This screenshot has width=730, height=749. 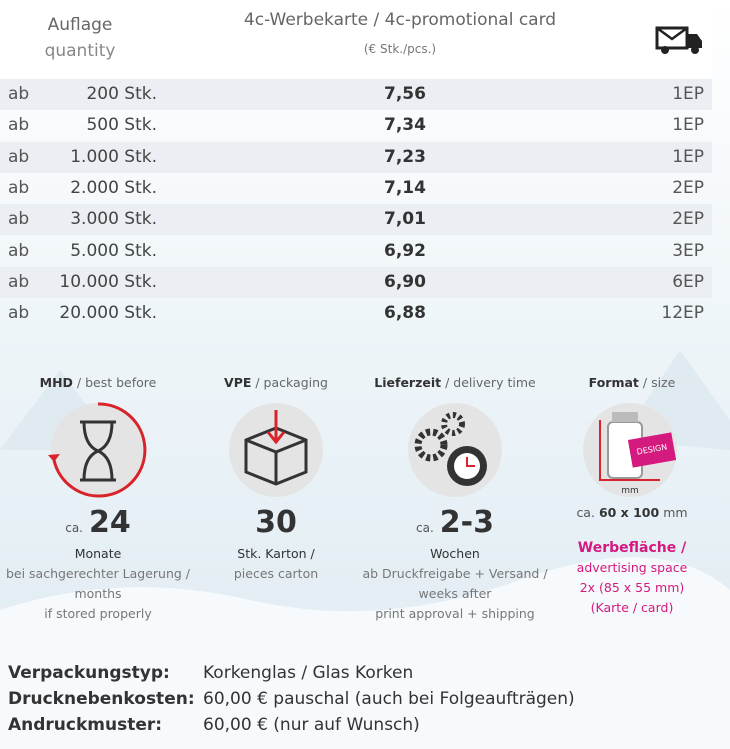 What do you see at coordinates (113, 187) in the screenshot?
I see `quantity: 2.000 Stk.` at bounding box center [113, 187].